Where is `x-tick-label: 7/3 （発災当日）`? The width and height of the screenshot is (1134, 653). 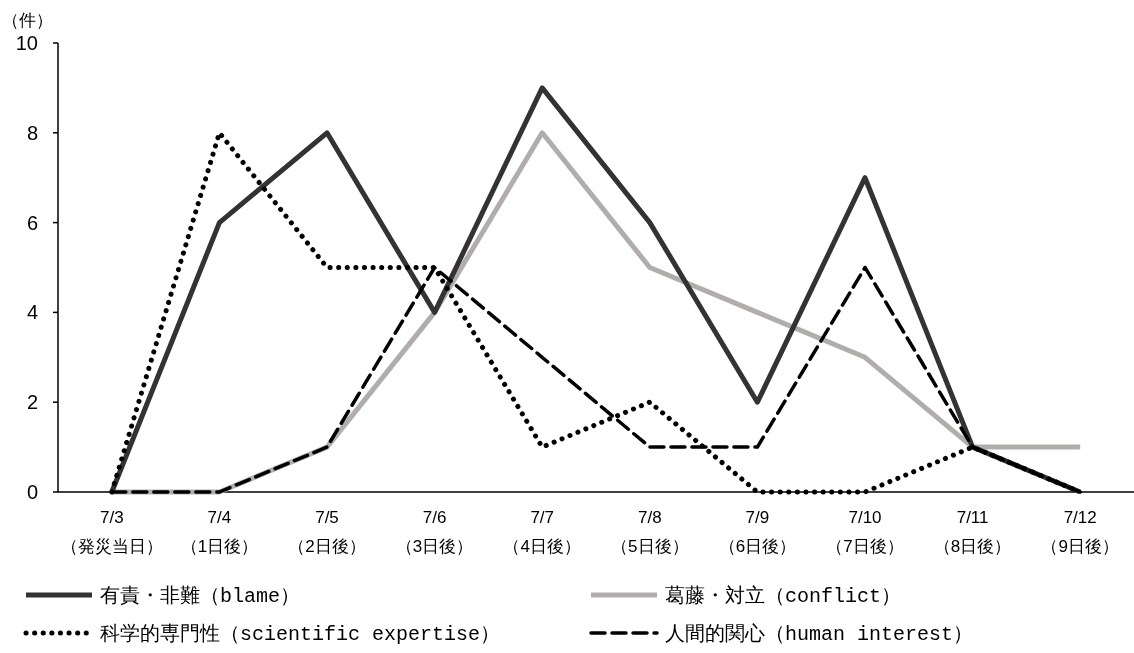 x-tick-label: 7/3 （発災当日） is located at coordinates (111, 531).